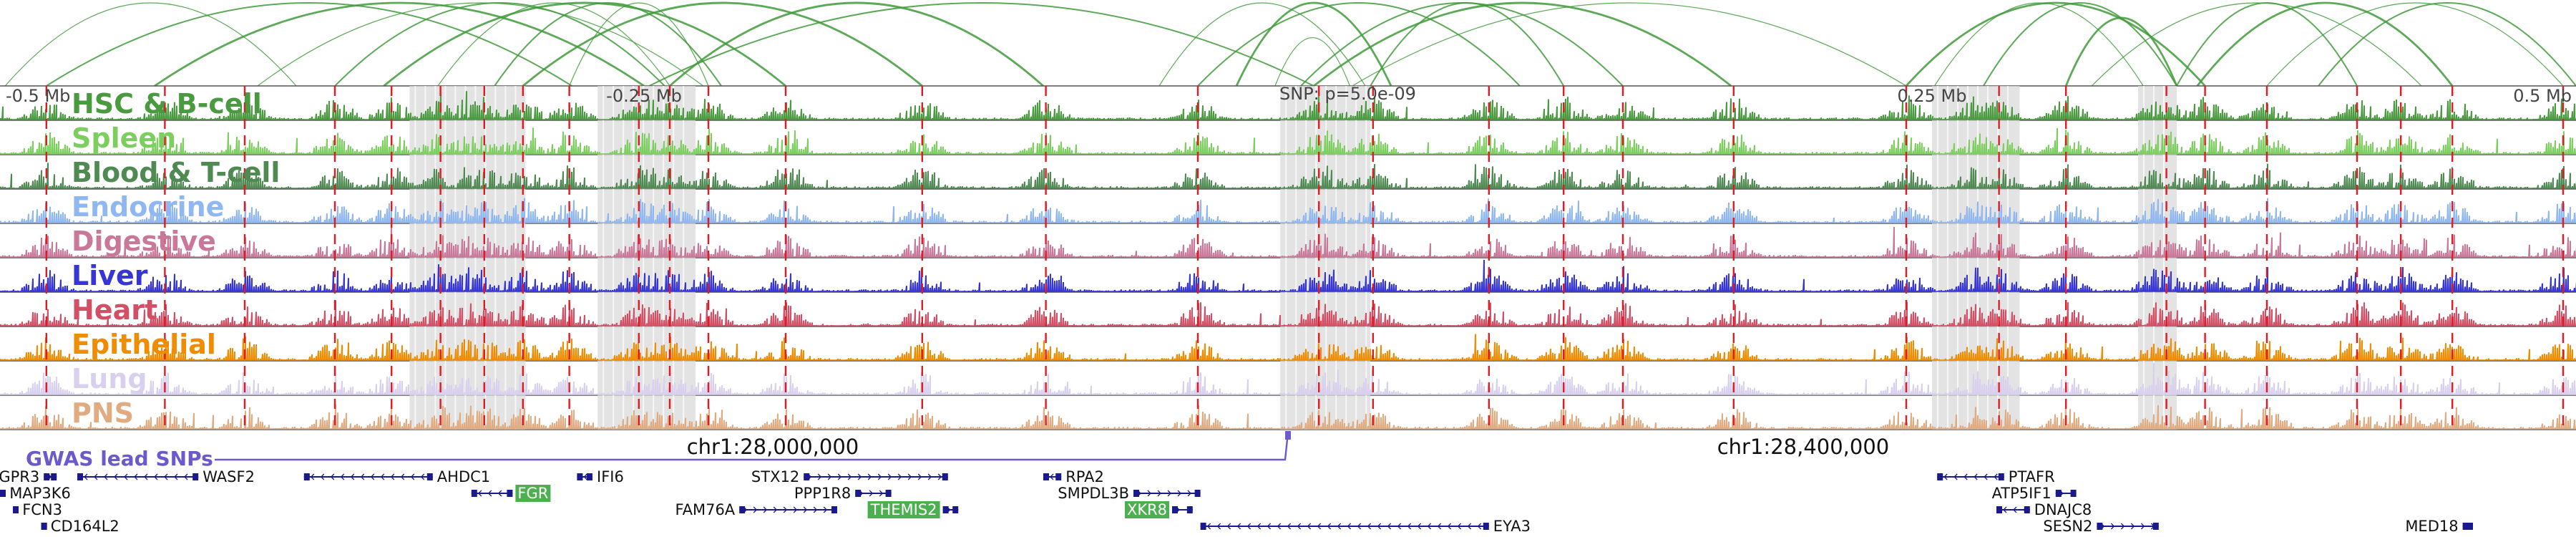  What do you see at coordinates (705, 509) in the screenshot?
I see `gene-label: FAM76A` at bounding box center [705, 509].